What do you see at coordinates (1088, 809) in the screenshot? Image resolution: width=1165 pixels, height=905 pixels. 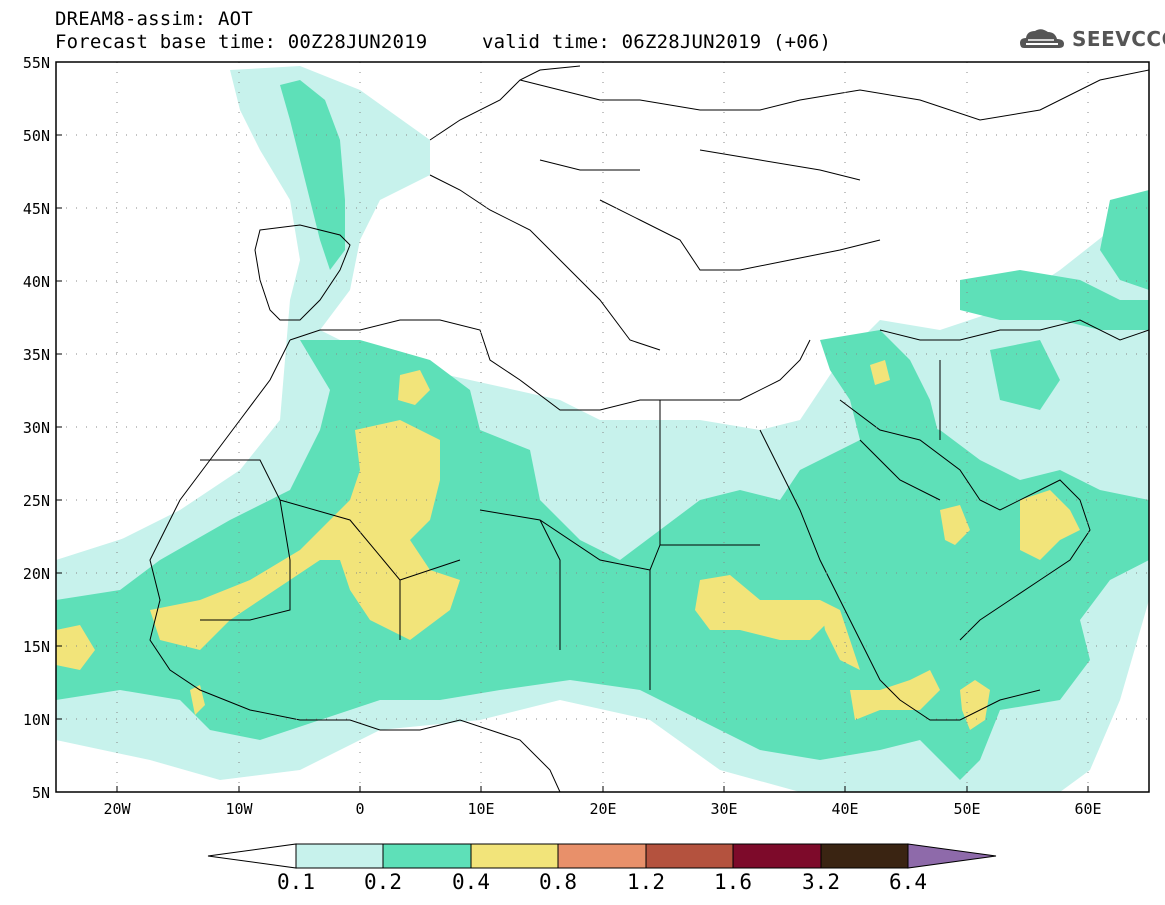 I see `lon-label-60e: 60E` at bounding box center [1088, 809].